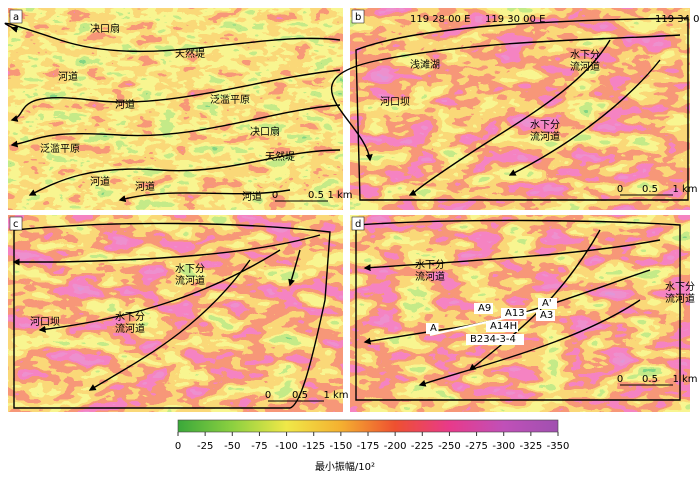 The image size is (700, 491). Describe the element at coordinates (515, 19) in the screenshot. I see `coordinate-label: 119 30 00 E` at that location.